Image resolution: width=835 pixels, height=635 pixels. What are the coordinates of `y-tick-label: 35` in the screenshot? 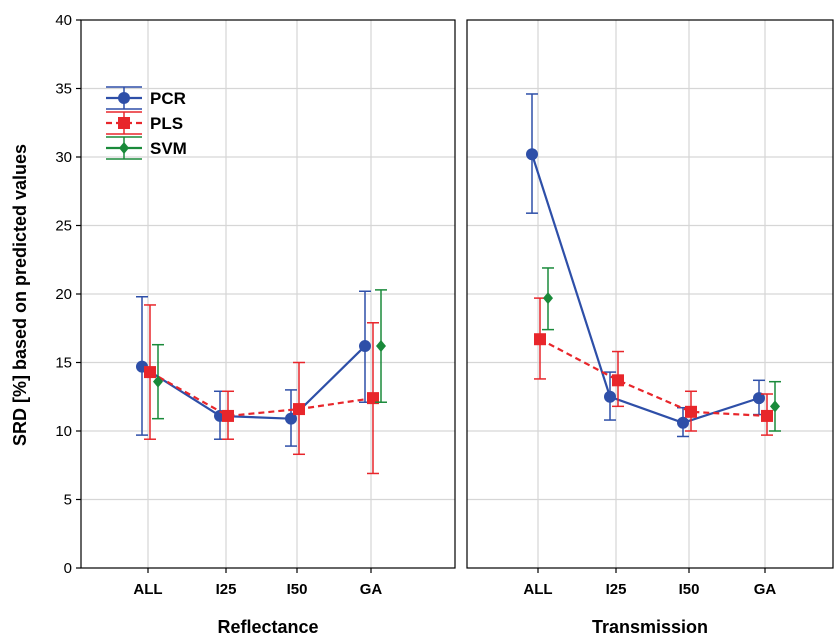 It's located at (63, 89).